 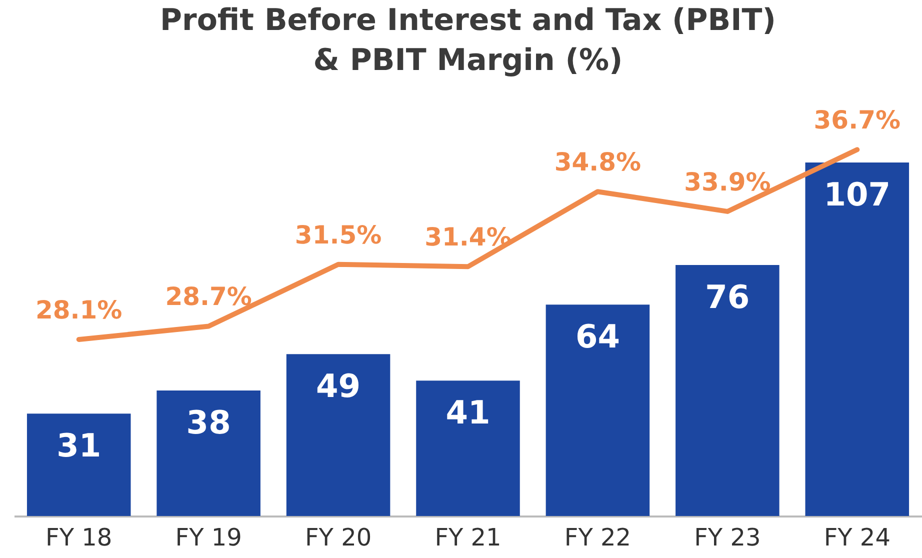 I want to click on x-tick-label: FY 24, so click(x=857, y=538).